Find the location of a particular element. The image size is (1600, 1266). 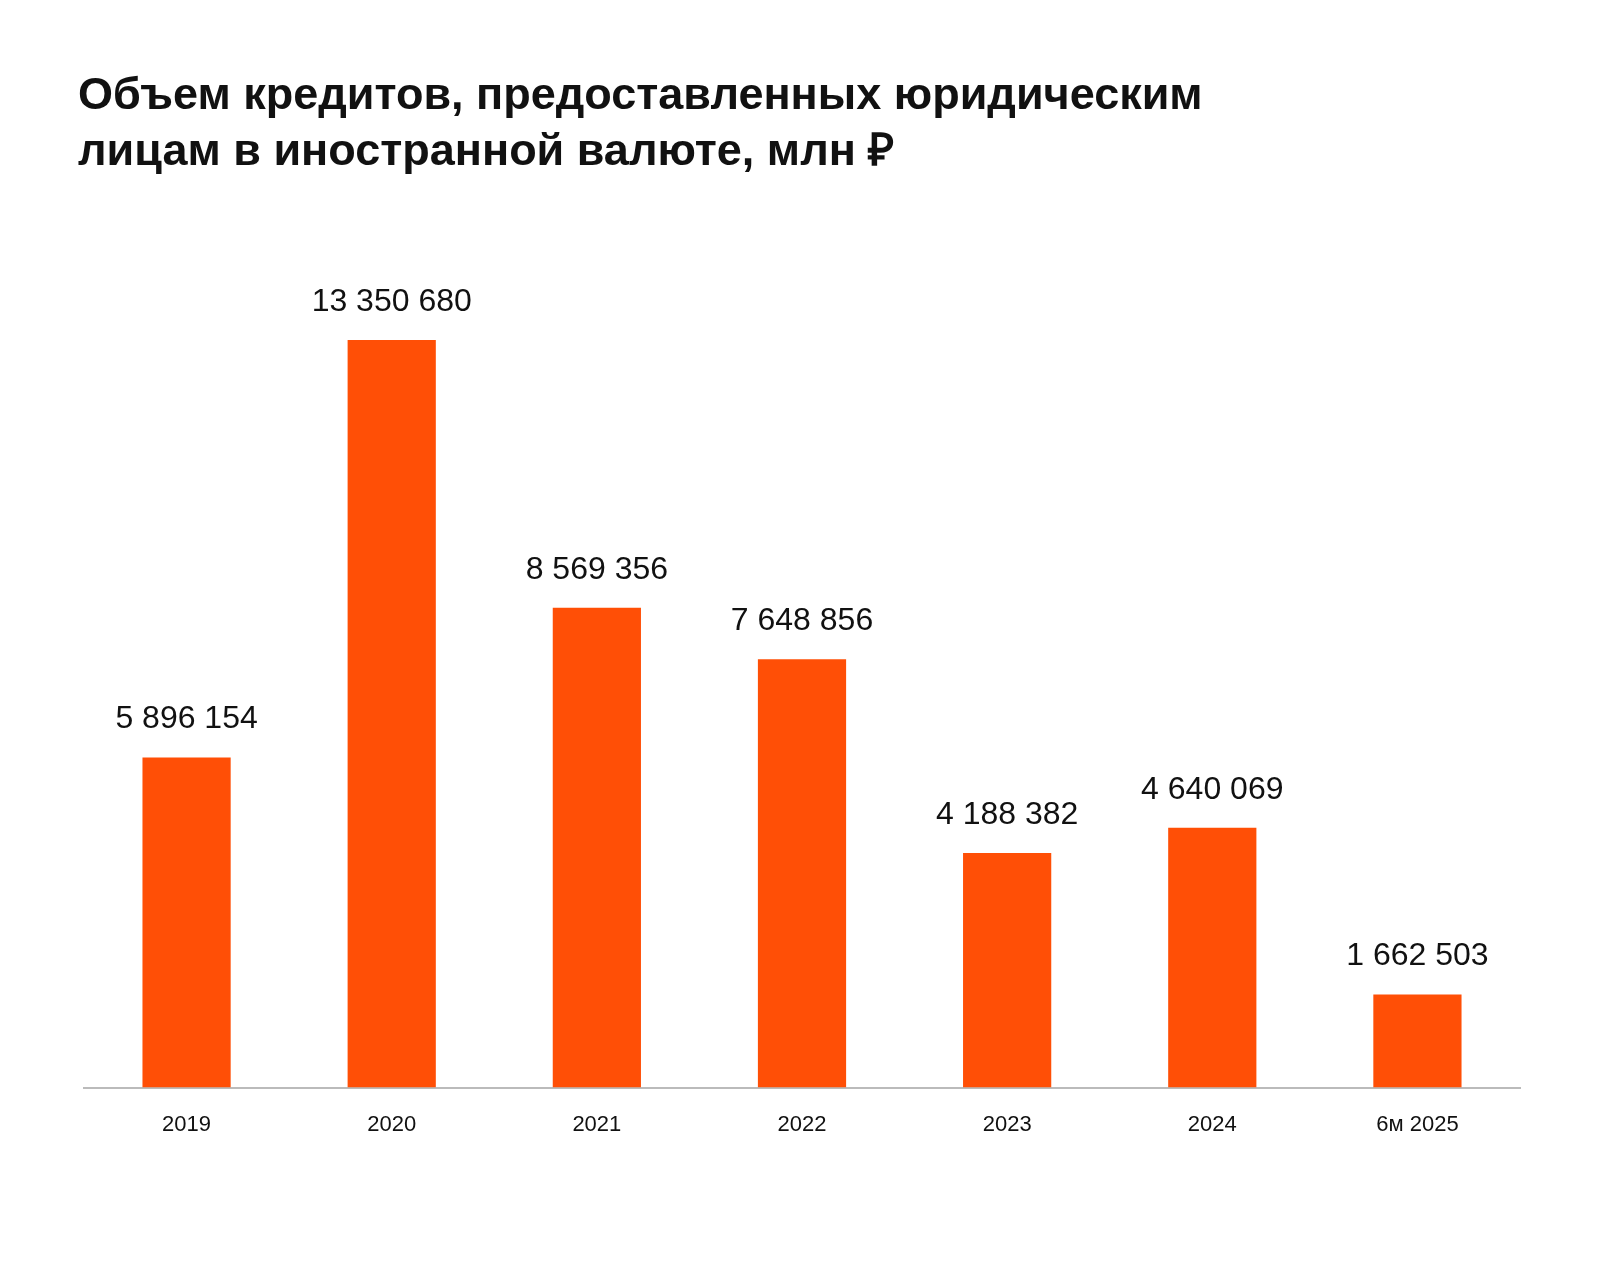

data-label: 5 896 154 is located at coordinates (186, 717).